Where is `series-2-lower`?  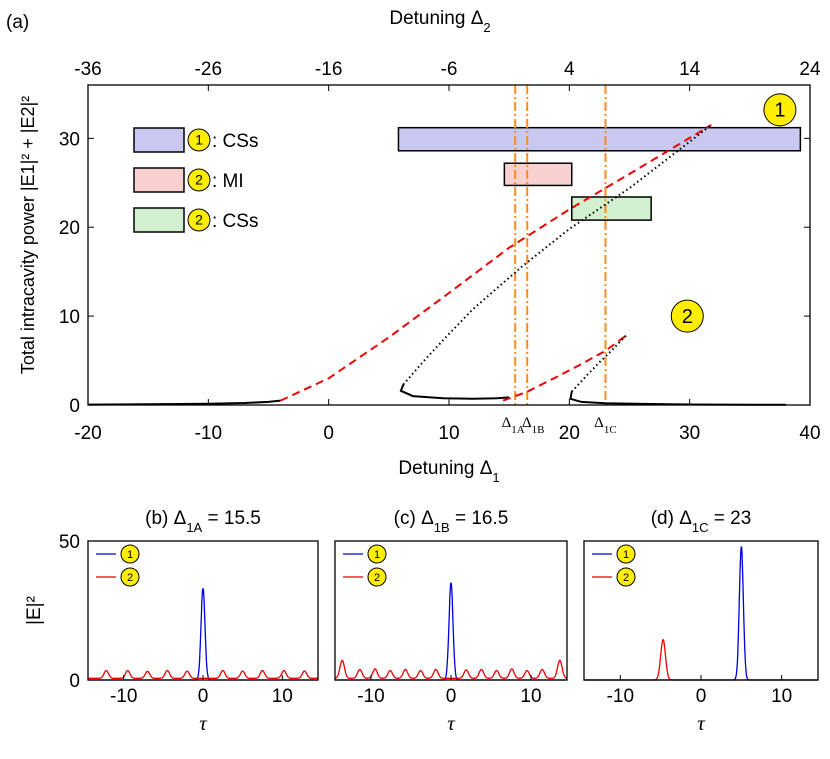
series-2-lower is located at coordinates (564, 368).